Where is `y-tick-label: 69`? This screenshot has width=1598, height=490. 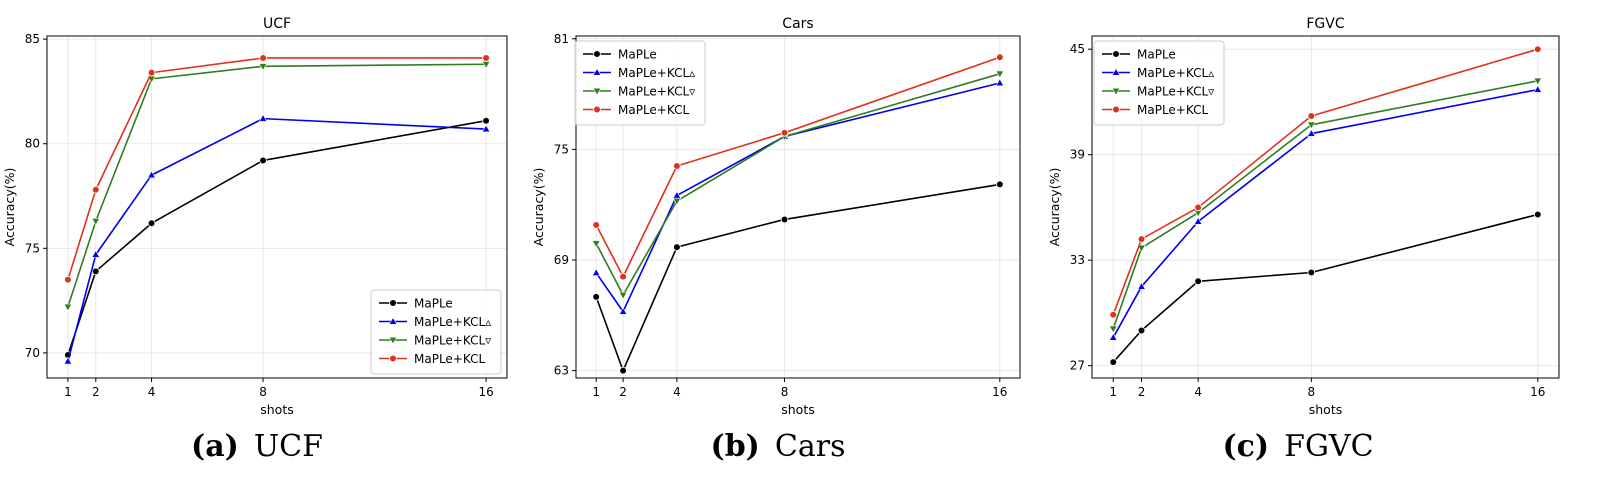
y-tick-label: 69 is located at coordinates (561, 260).